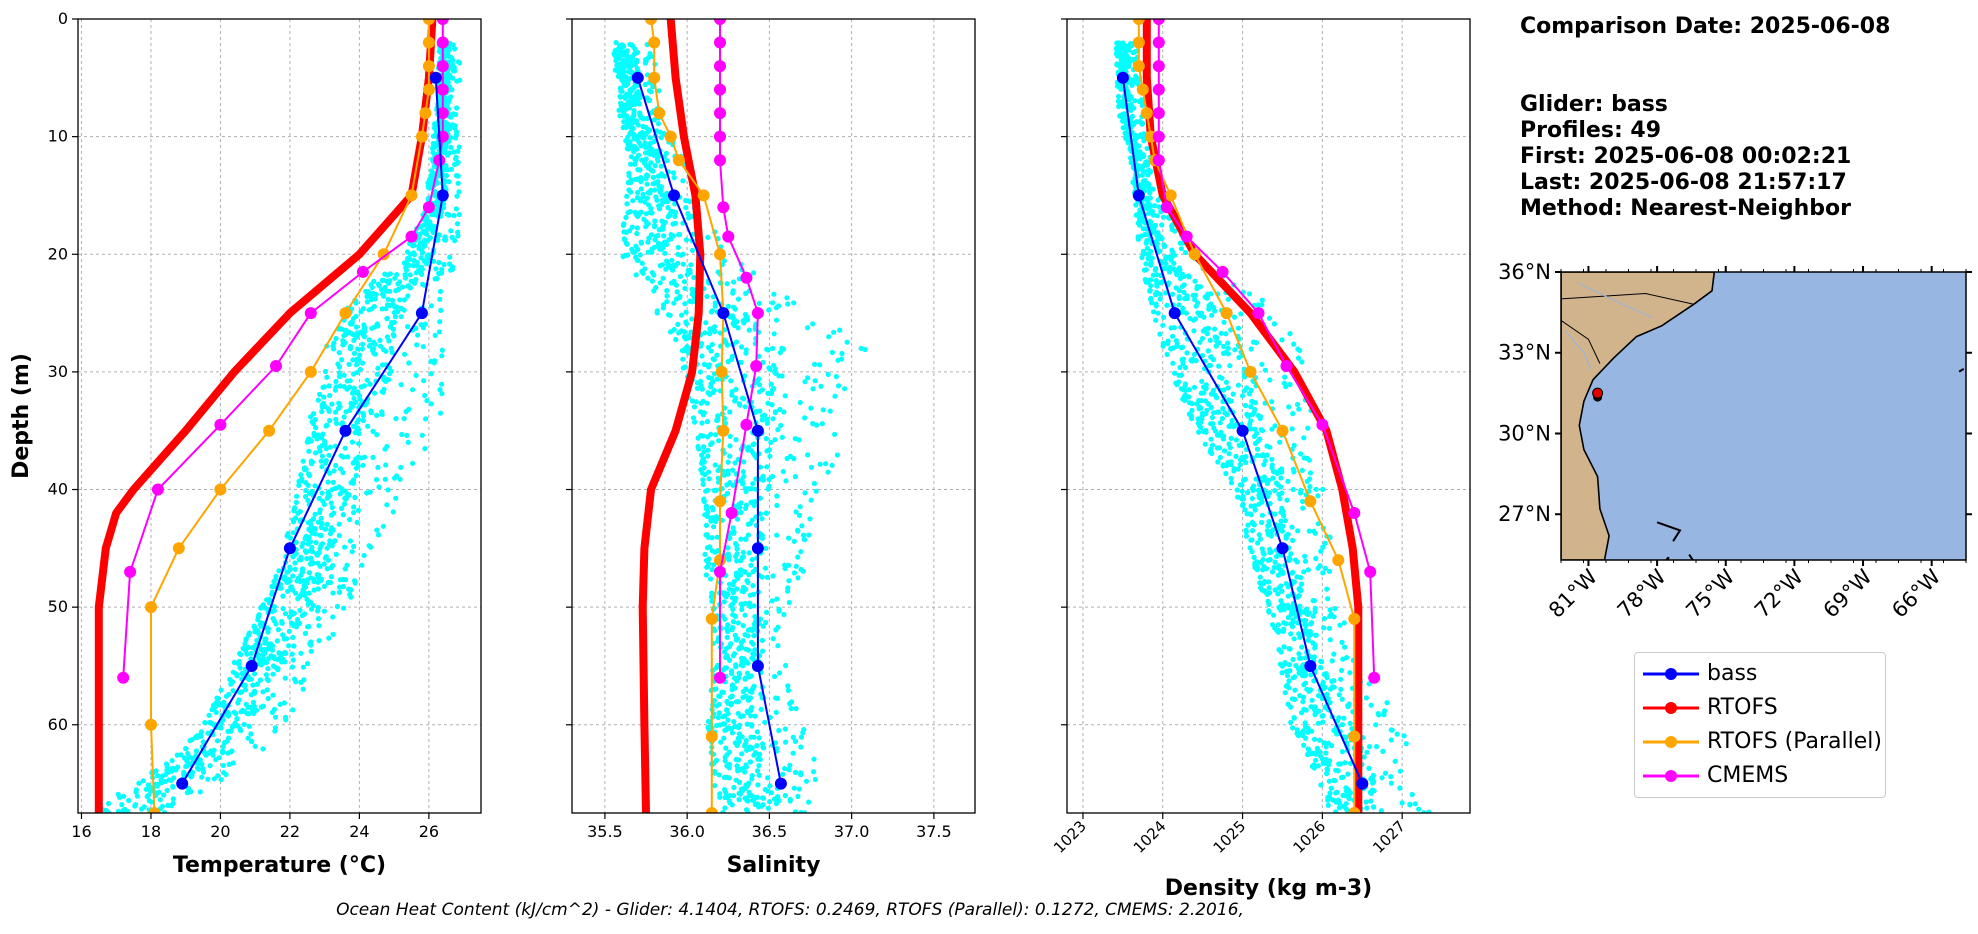 This screenshot has height=934, width=1978. Describe the element at coordinates (283, 351) in the screenshot. I see `series-cmems` at that location.